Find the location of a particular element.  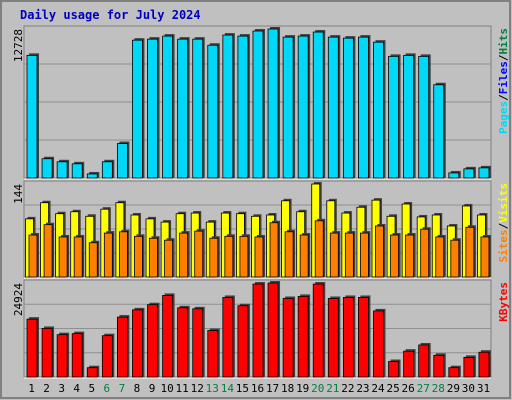

legend-entry: KBytes is located at coordinates (503, 302).